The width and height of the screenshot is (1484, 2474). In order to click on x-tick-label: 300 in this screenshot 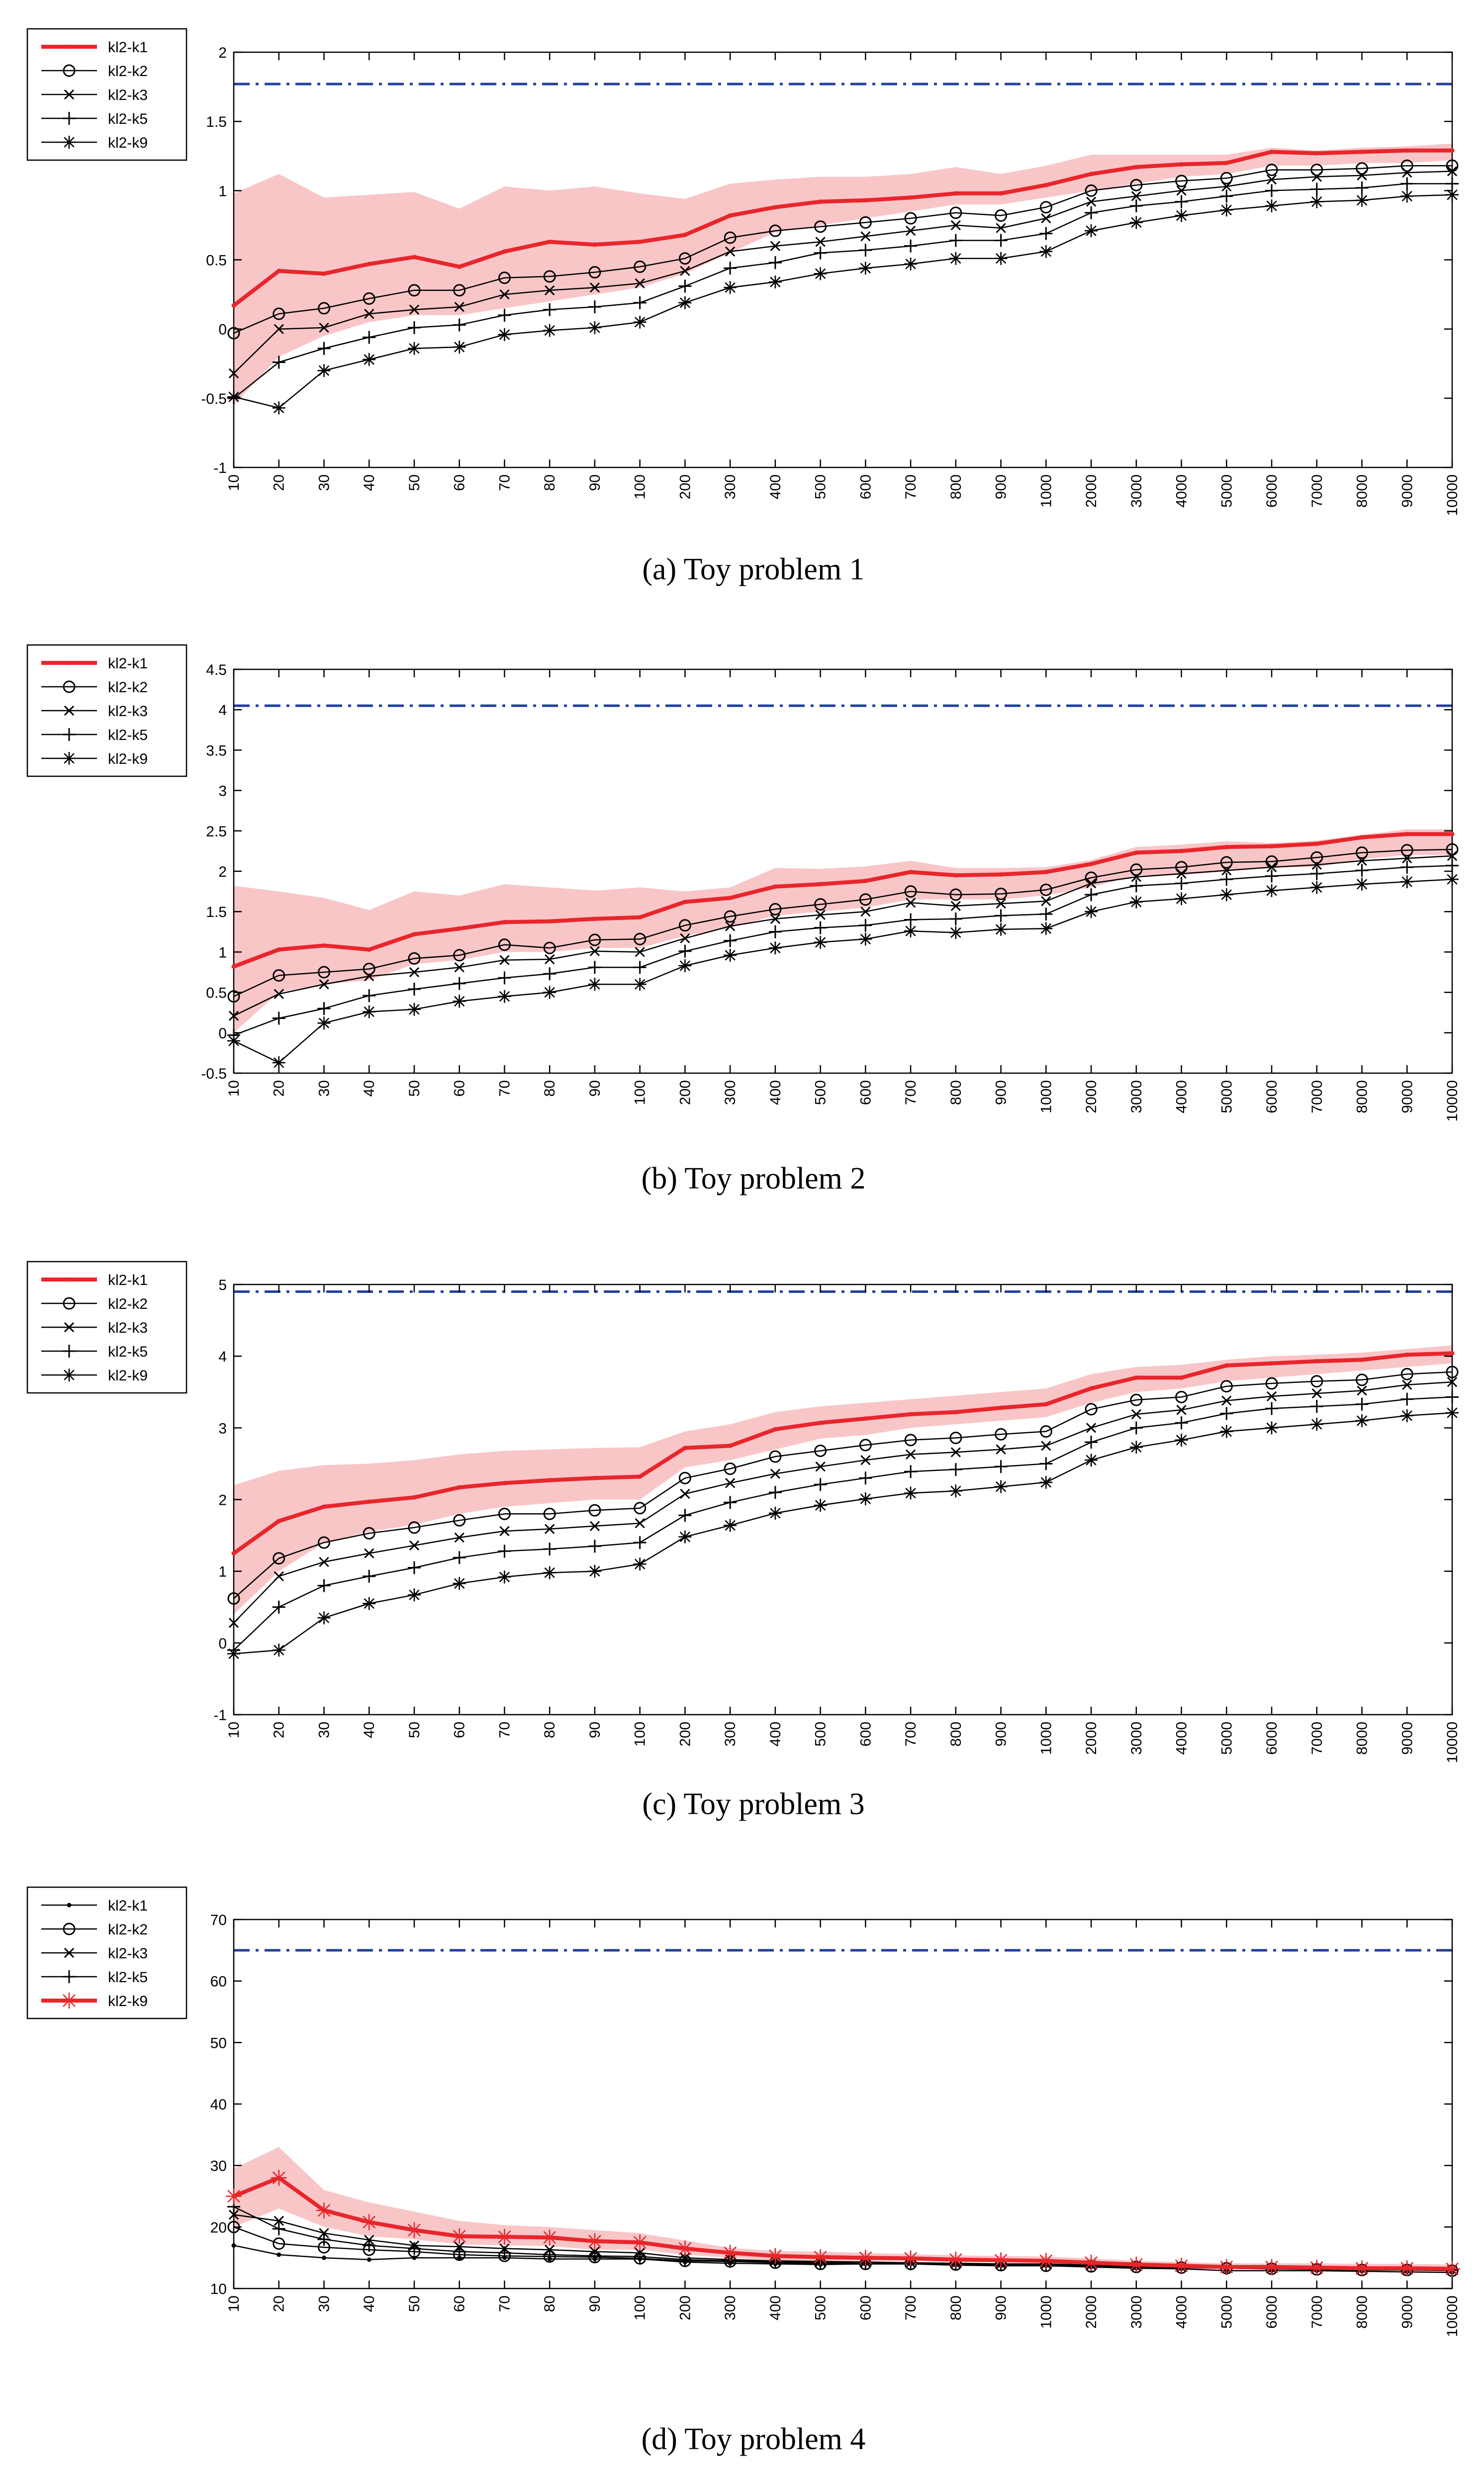, I will do `click(731, 486)`.